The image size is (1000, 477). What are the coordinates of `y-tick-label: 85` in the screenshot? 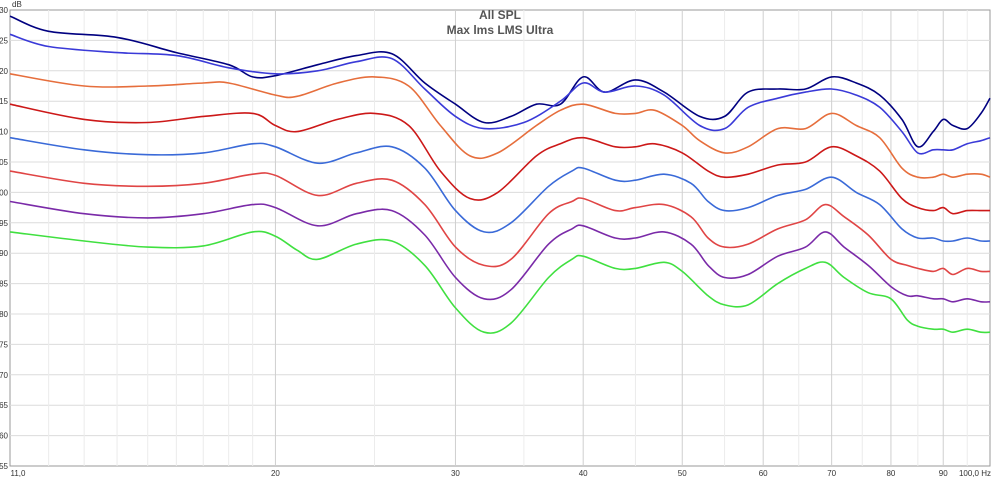 It's located at (4, 284).